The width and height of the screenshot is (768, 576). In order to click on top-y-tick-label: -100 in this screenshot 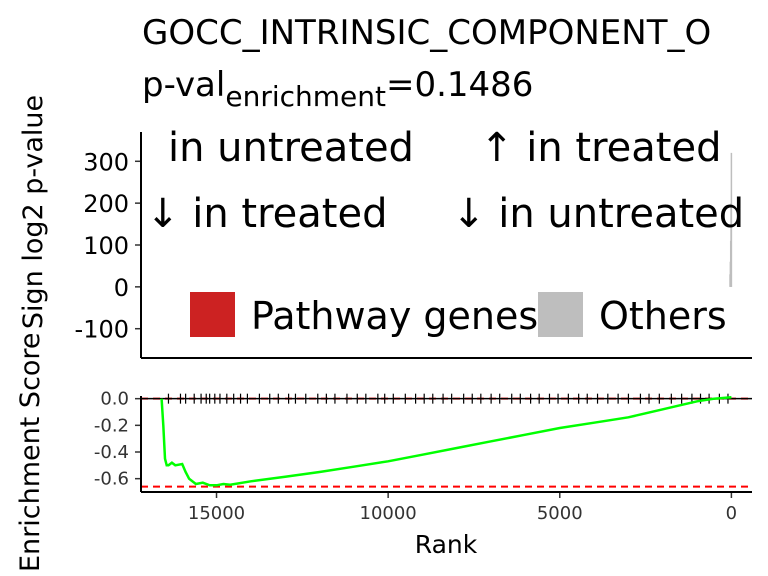, I will do `click(102, 330)`.